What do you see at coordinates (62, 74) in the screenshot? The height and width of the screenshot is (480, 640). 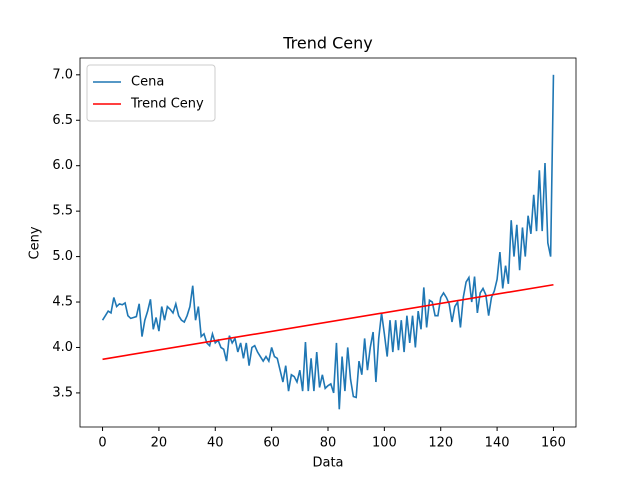 I see `y-tick-label: 7.0` at bounding box center [62, 74].